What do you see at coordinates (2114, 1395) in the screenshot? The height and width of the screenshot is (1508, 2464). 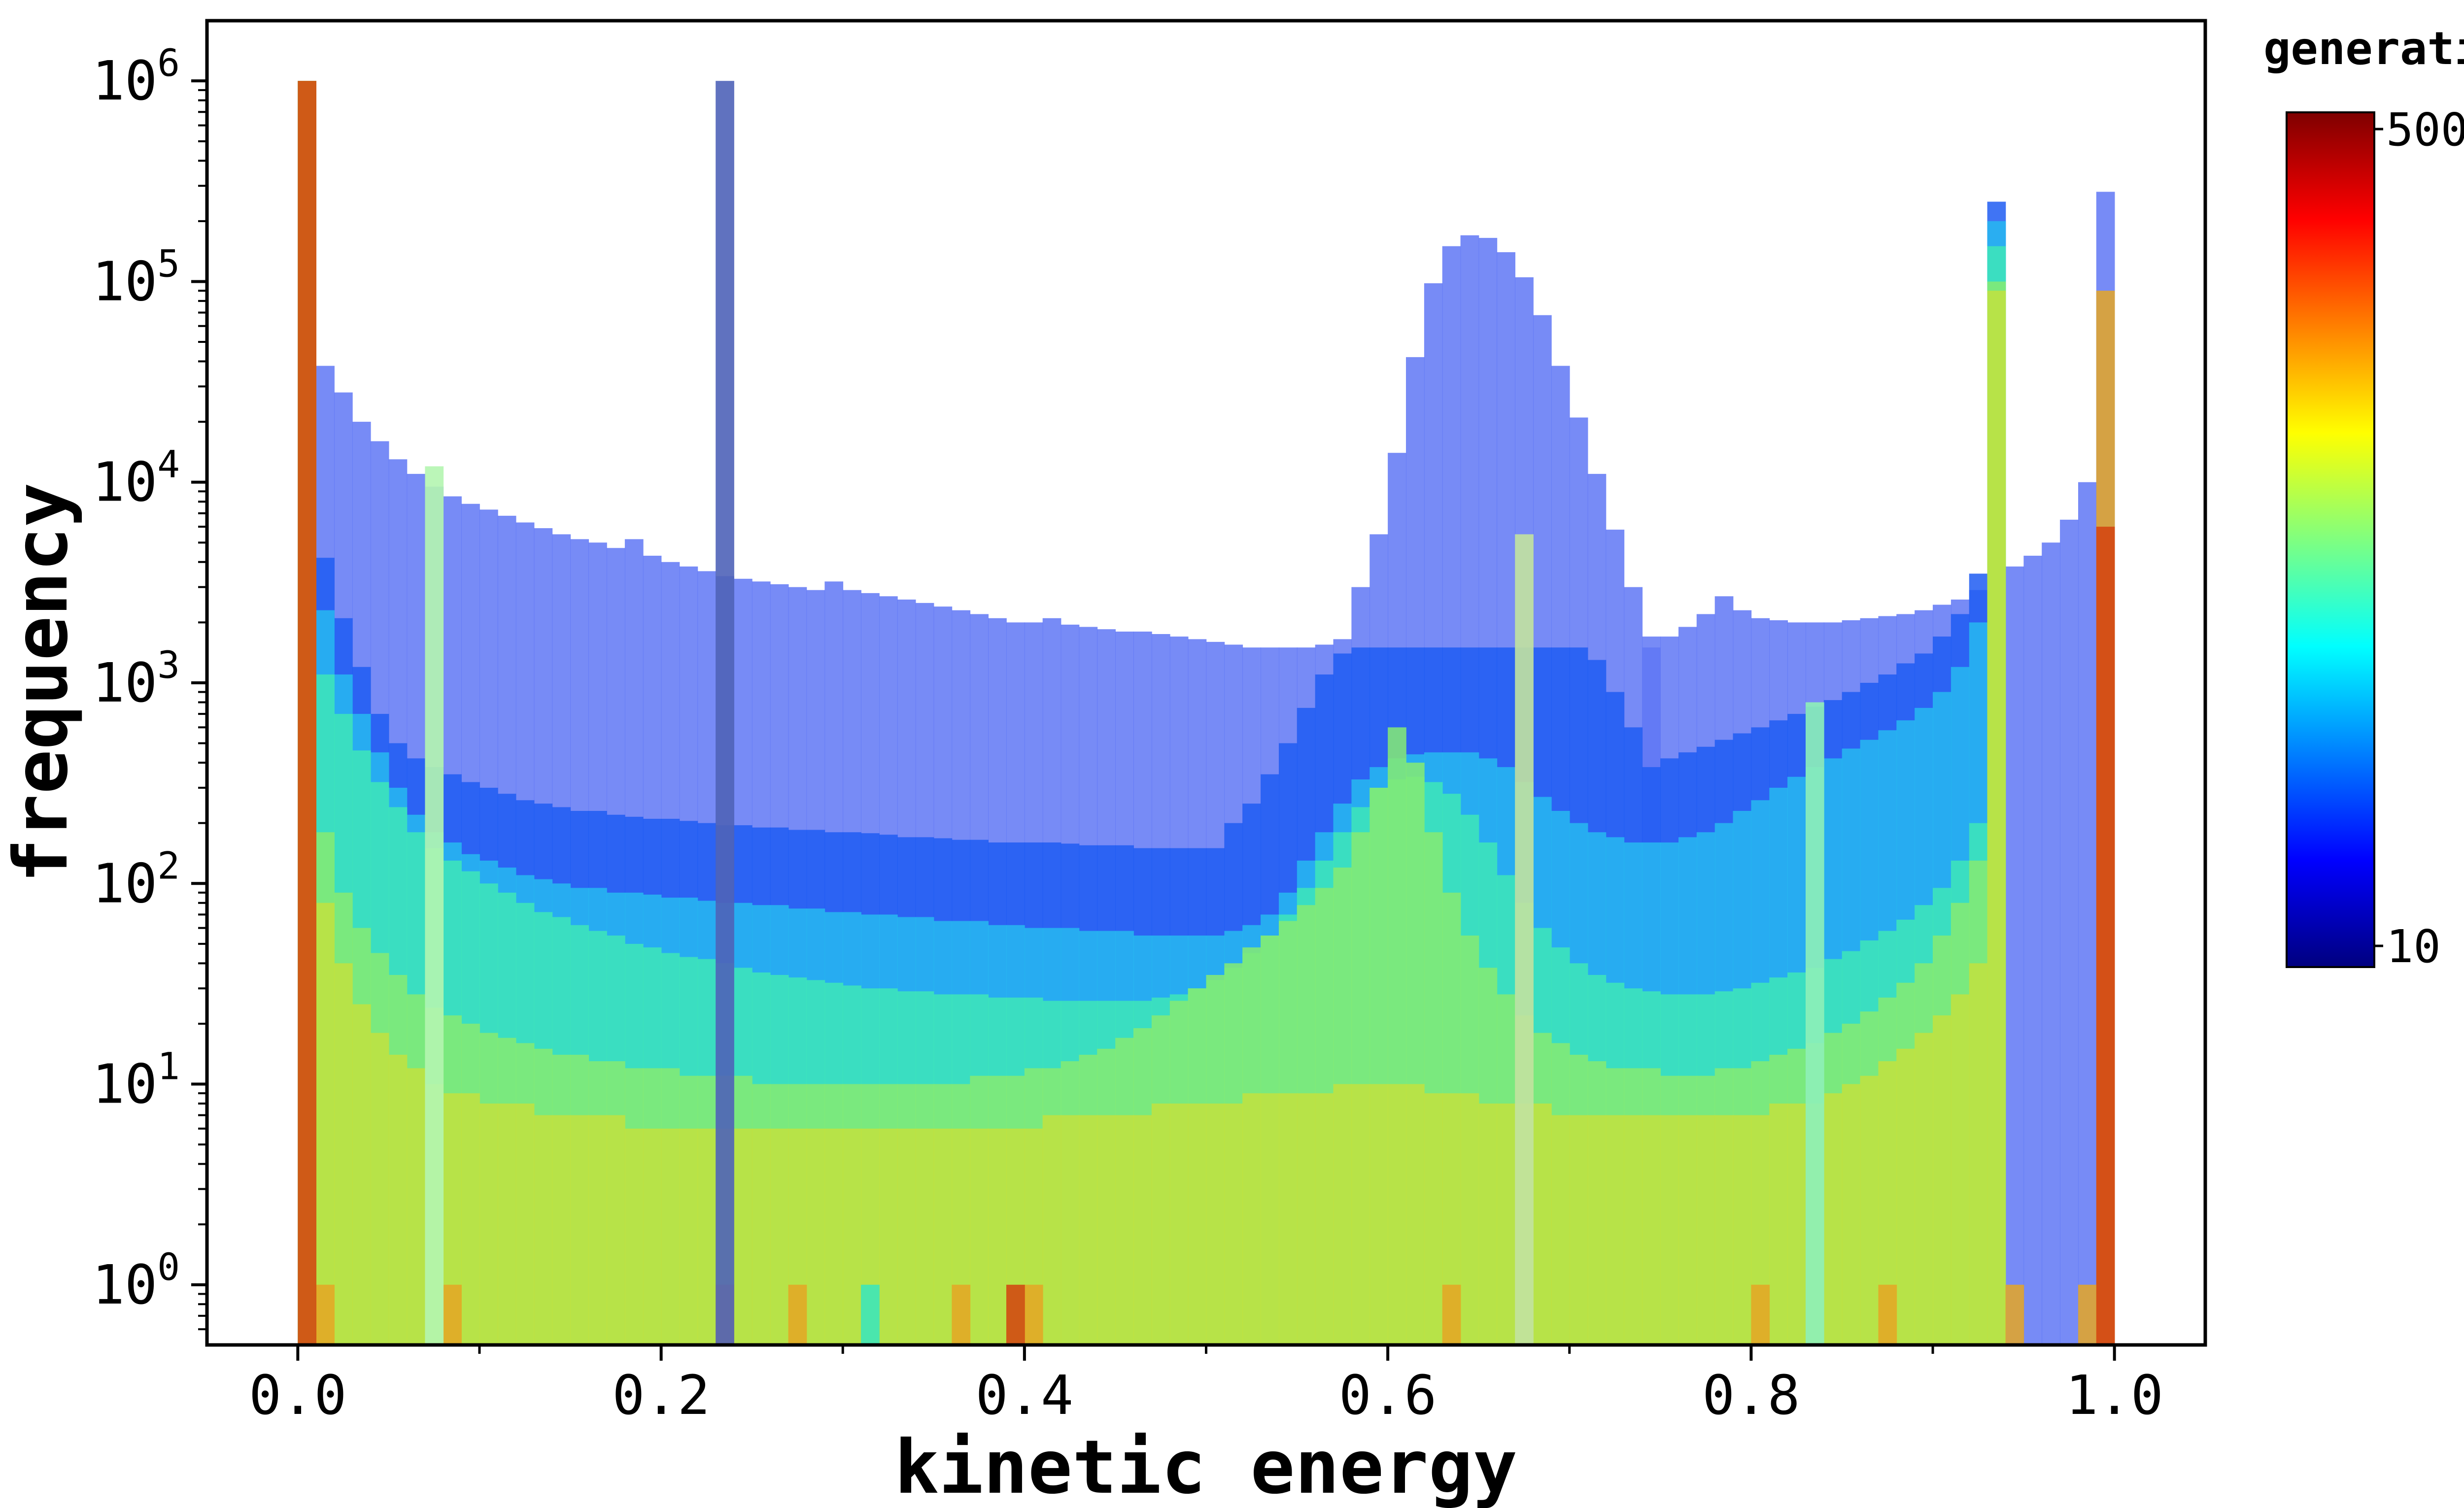 I see `x-tick-label: 1.0` at bounding box center [2114, 1395].